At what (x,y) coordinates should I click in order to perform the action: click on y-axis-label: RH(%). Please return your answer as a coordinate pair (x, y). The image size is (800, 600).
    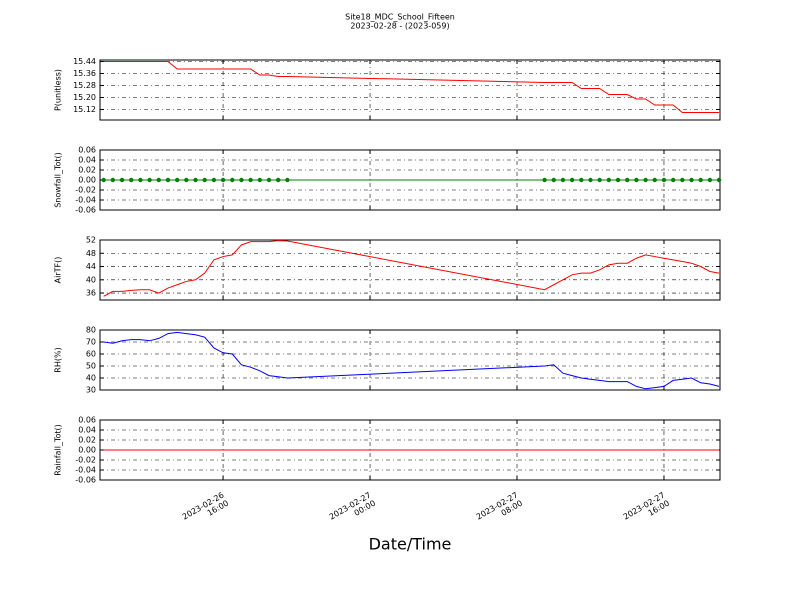
    Looking at the image, I should click on (58, 359).